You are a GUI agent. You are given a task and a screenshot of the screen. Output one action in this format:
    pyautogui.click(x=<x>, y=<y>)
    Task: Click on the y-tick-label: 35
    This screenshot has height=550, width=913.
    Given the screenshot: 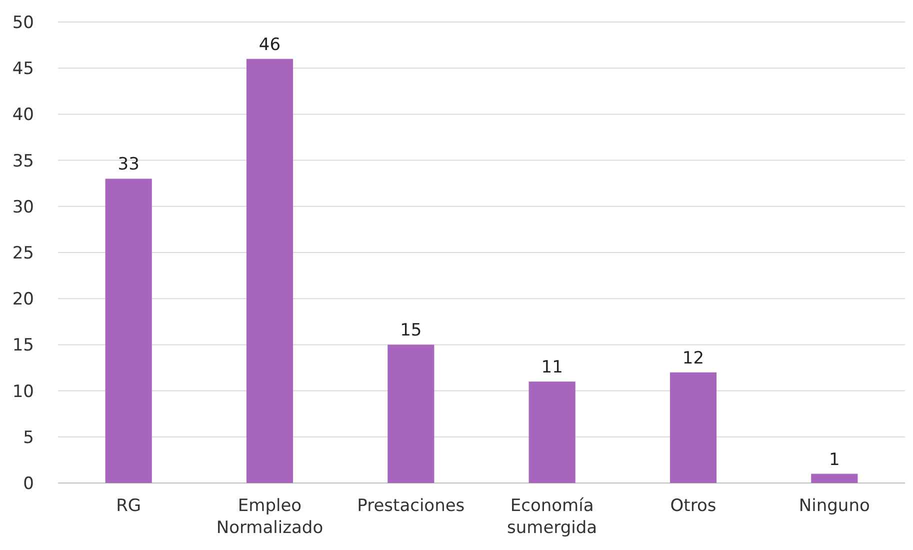 What is the action you would take?
    pyautogui.click(x=23, y=161)
    